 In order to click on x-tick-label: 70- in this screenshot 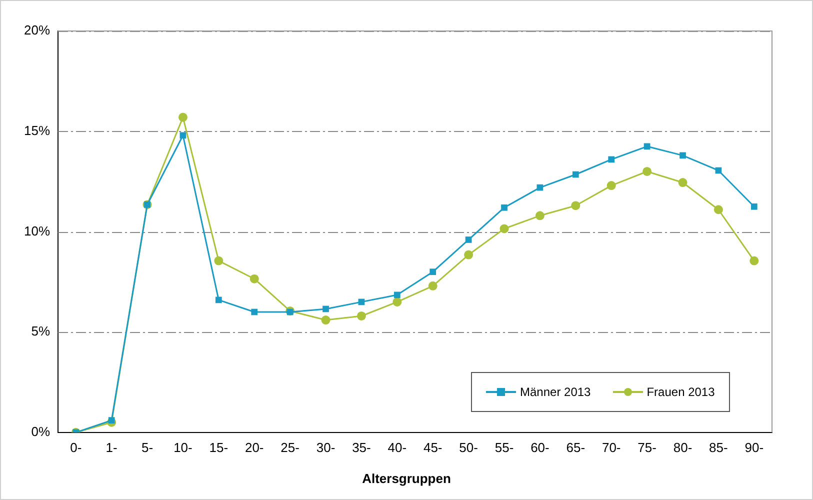, I will do `click(611, 447)`.